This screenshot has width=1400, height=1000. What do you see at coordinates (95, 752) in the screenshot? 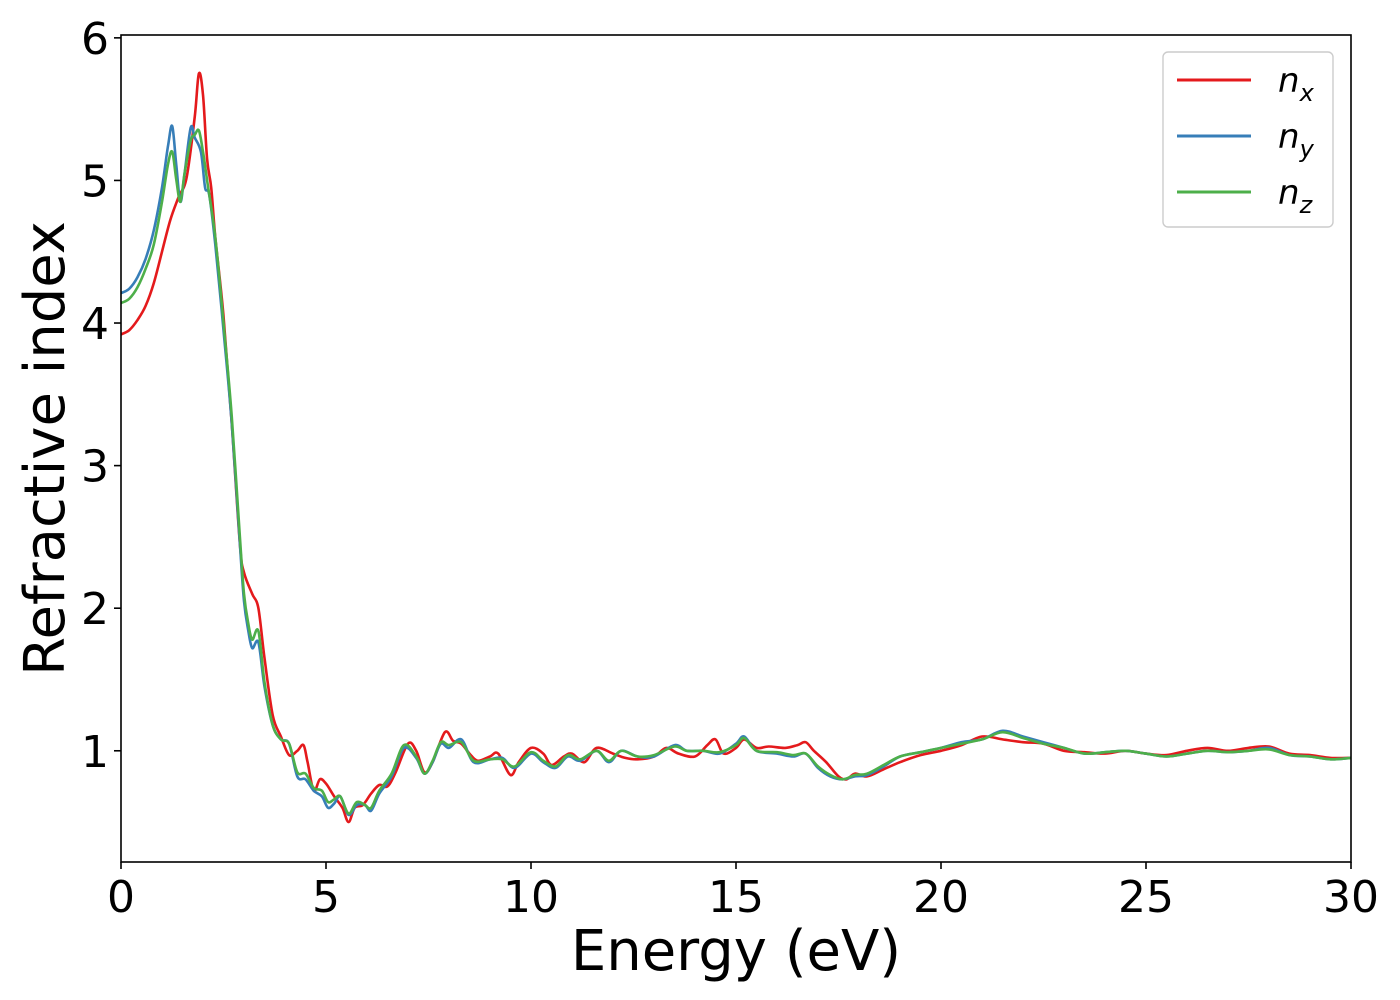
I see `y-tick-label: 1` at bounding box center [95, 752].